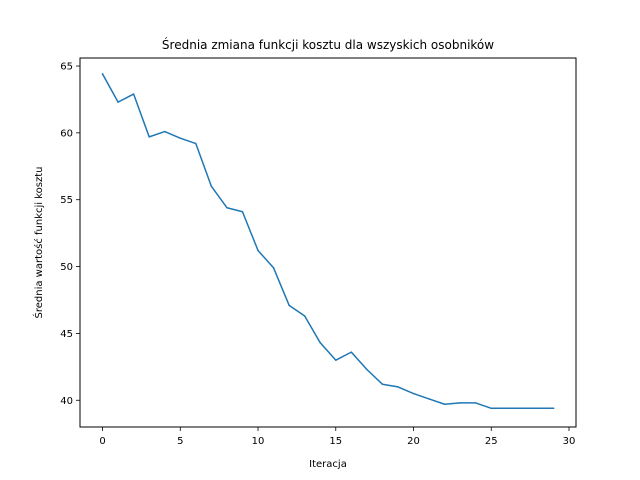 Image resolution: width=640 pixels, height=480 pixels. What do you see at coordinates (258, 441) in the screenshot?
I see `x-tick-label: 10` at bounding box center [258, 441].